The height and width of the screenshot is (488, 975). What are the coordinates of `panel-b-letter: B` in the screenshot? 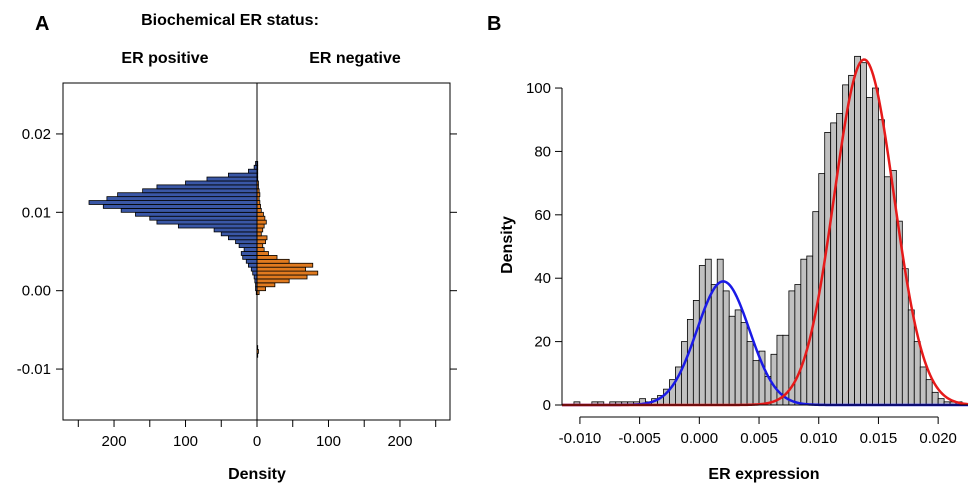 It's located at (494, 24).